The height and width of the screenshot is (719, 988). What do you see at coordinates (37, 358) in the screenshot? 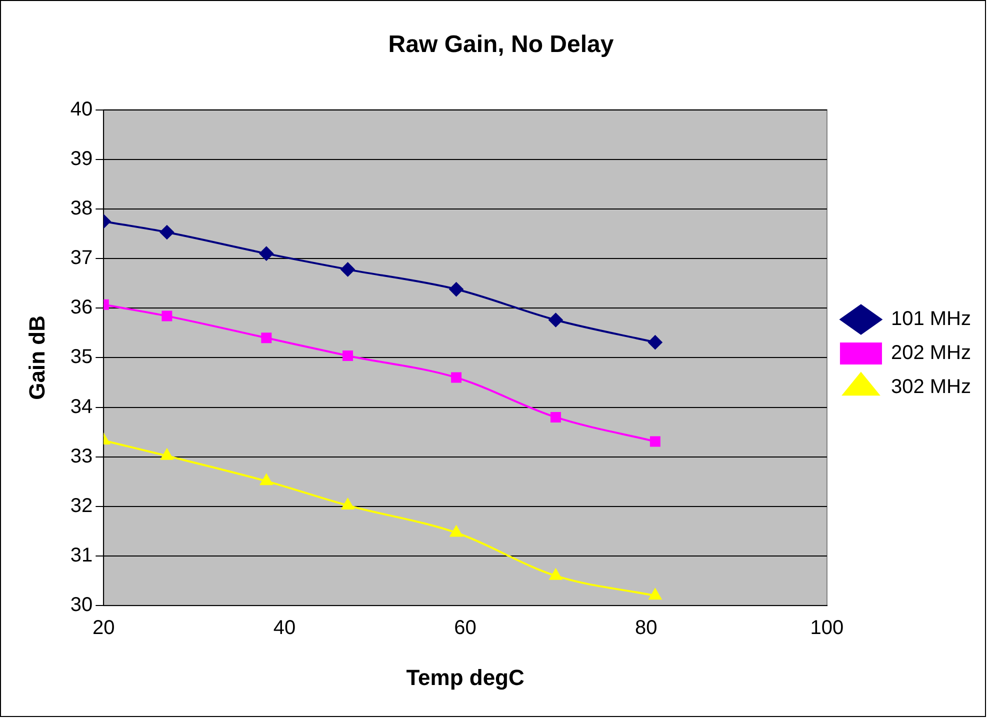
I see `y-axis-title: Gain dB` at bounding box center [37, 358].